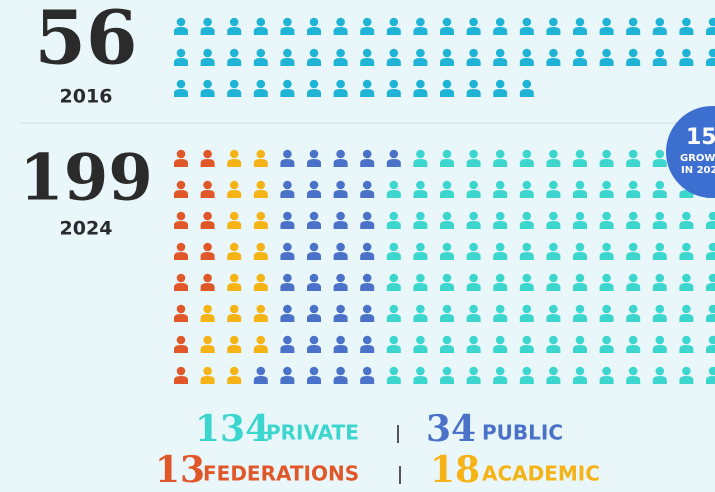  What do you see at coordinates (541, 474) in the screenshot?
I see `legend-label: ACADEMIC` at bounding box center [541, 474].